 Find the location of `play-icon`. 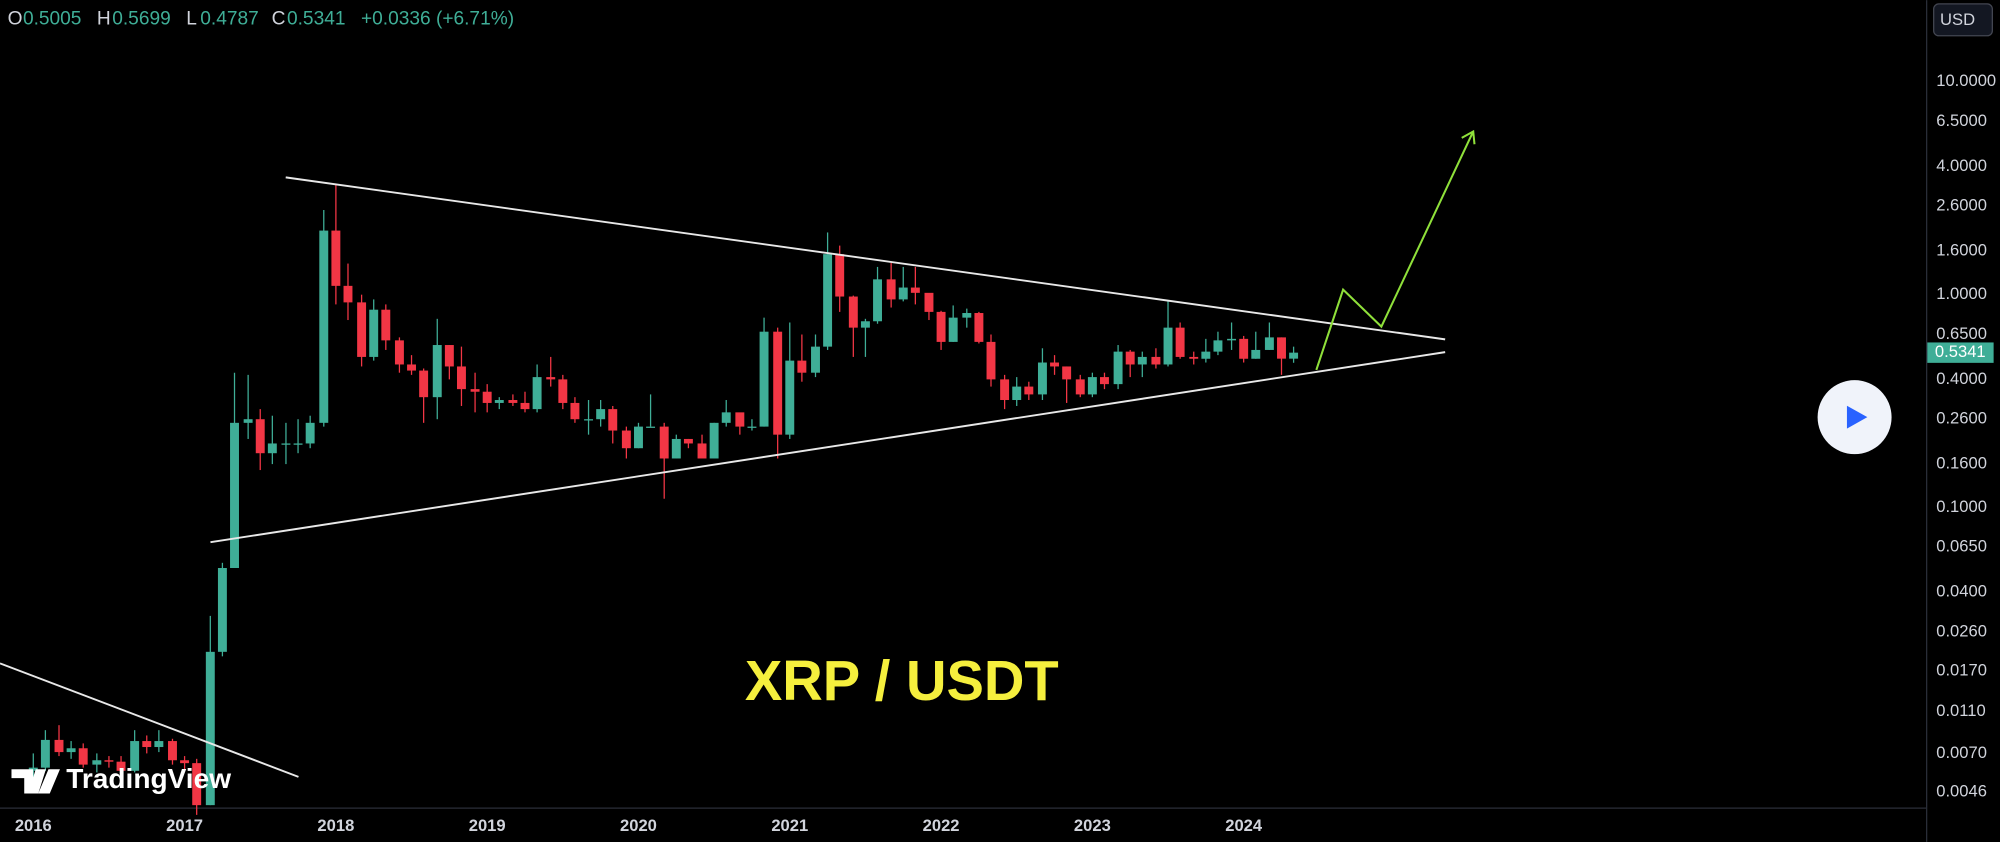

play-icon is located at coordinates (1857, 417).